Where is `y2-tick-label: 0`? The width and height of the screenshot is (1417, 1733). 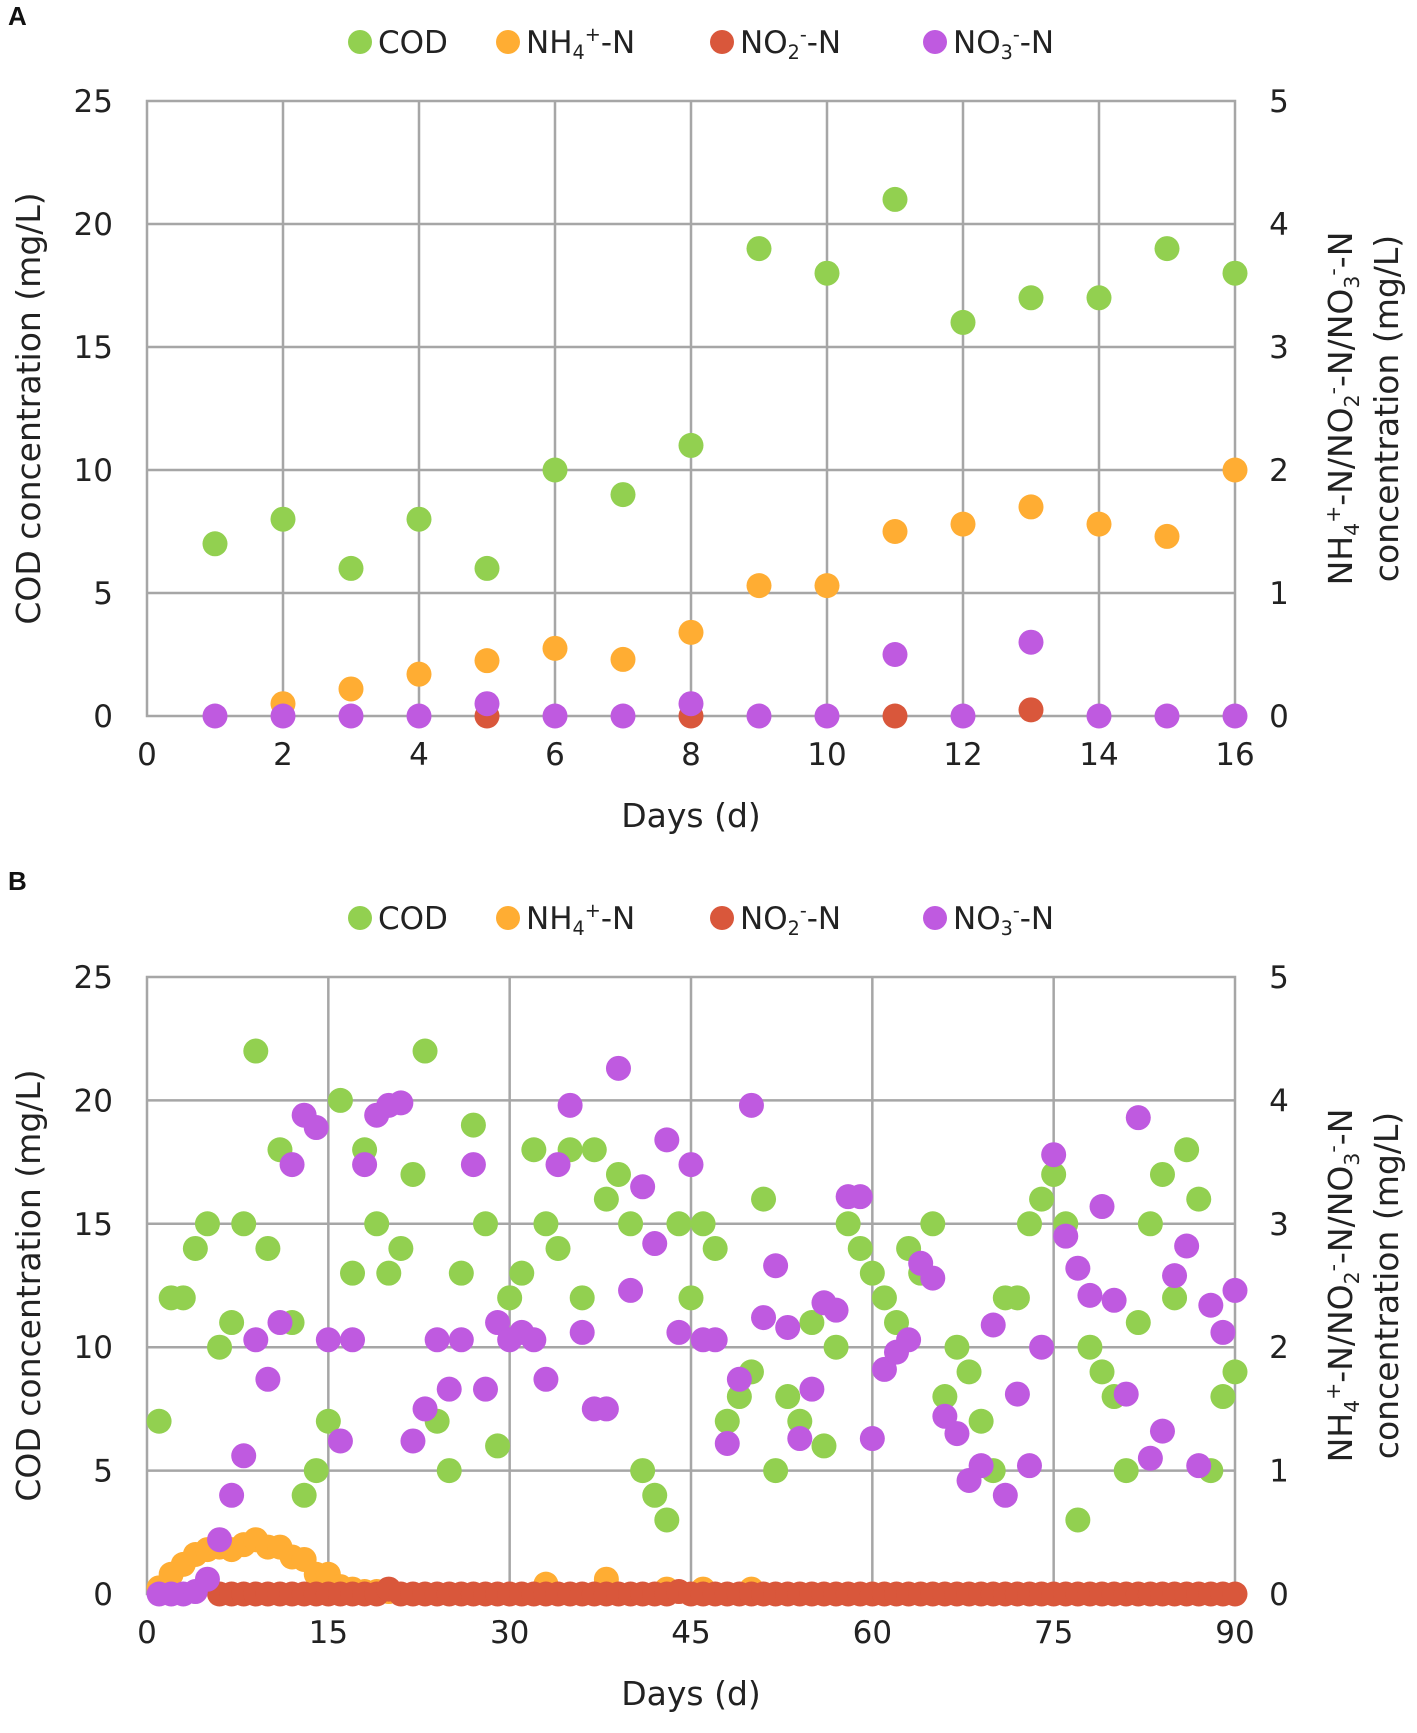
y2-tick-label: 0 is located at coordinates (1279, 1595).